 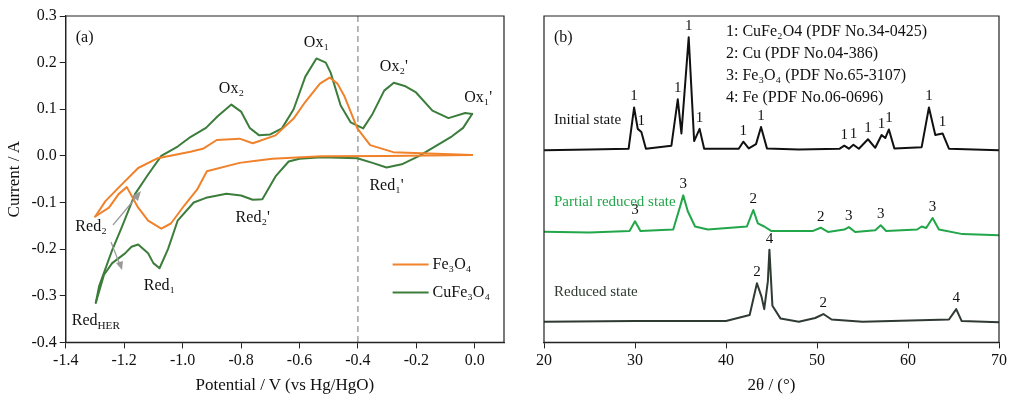 I want to click on annotation: Ox₁', so click(x=478, y=97).